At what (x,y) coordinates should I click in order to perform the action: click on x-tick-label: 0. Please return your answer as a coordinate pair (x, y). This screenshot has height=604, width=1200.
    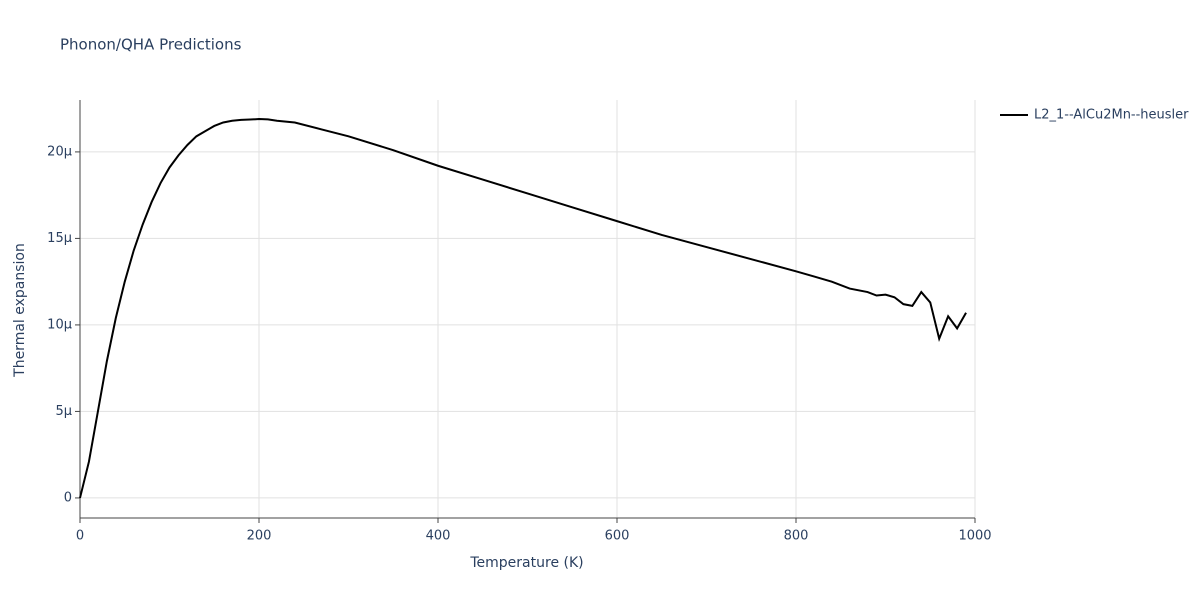
    Looking at the image, I should click on (80, 536).